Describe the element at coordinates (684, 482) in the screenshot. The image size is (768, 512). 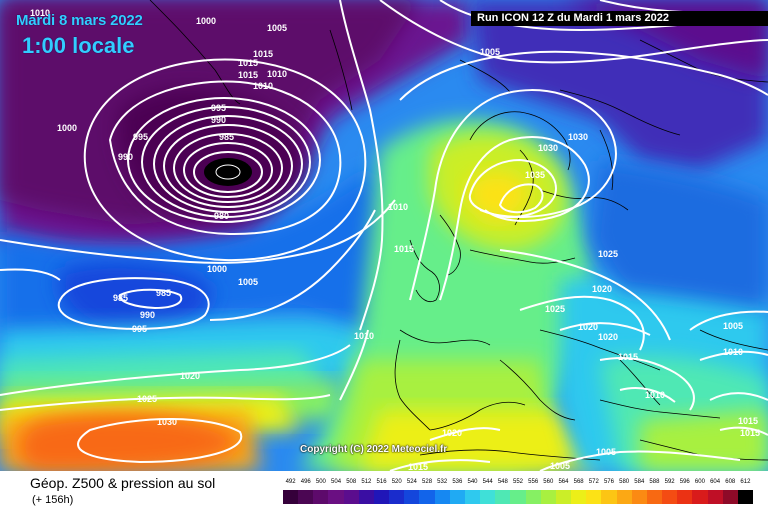
I see `legend-tick-label: 596` at that location.